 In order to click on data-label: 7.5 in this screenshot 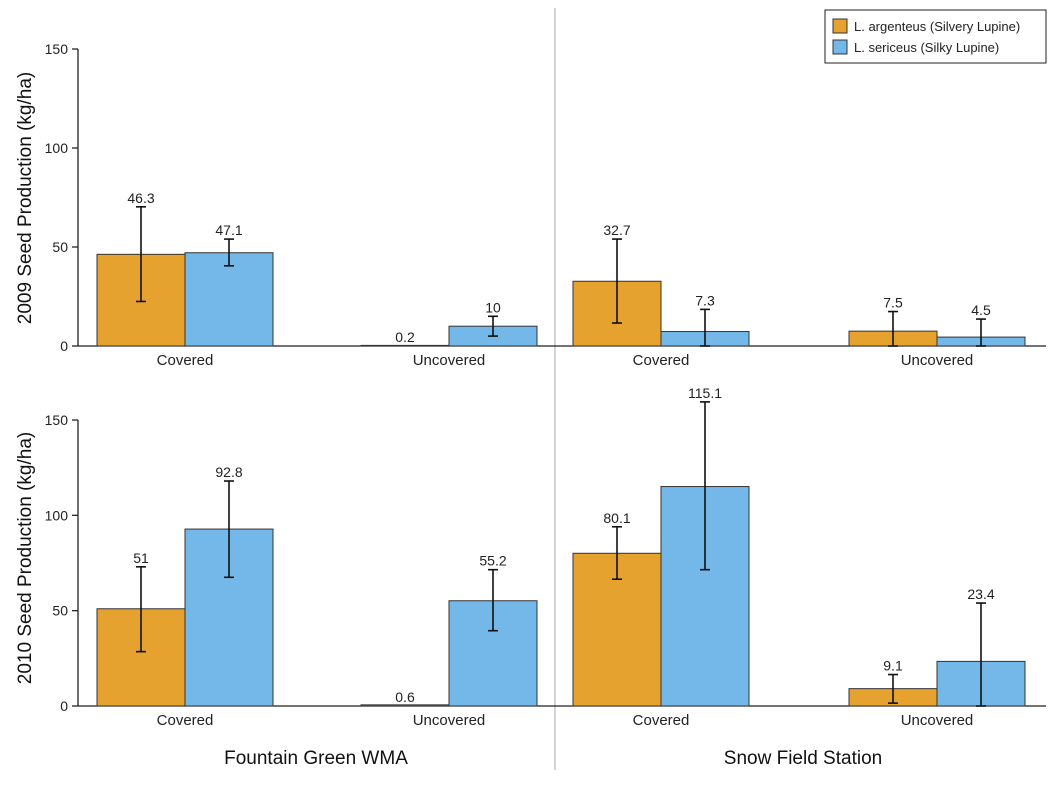, I will do `click(893, 303)`.